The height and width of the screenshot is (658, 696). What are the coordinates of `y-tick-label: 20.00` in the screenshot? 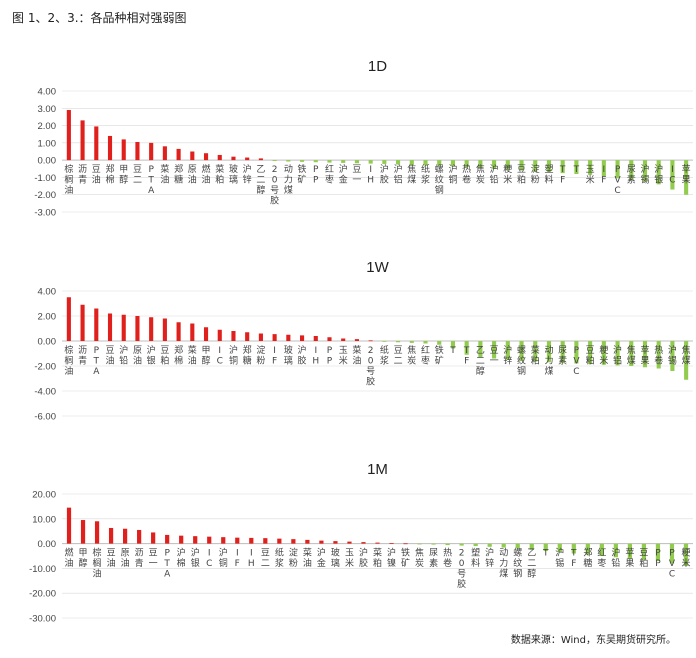 It's located at (44, 495).